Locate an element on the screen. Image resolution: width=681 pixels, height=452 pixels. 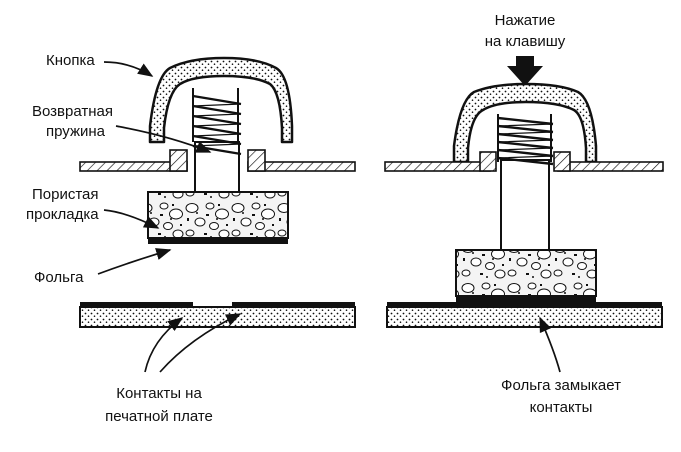
return-spring is located at coordinates (217, 125).